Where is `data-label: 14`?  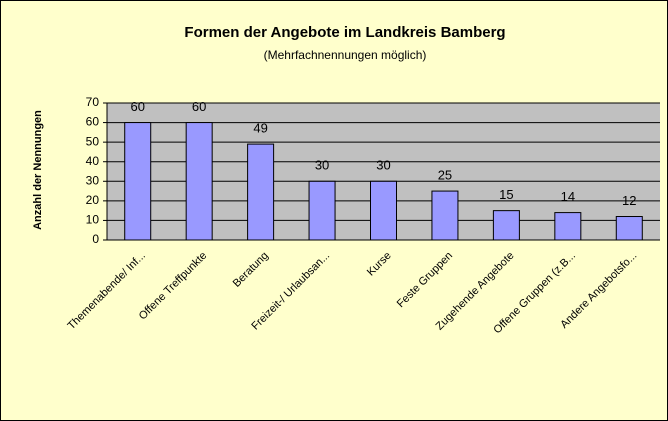 data-label: 14 is located at coordinates (568, 196).